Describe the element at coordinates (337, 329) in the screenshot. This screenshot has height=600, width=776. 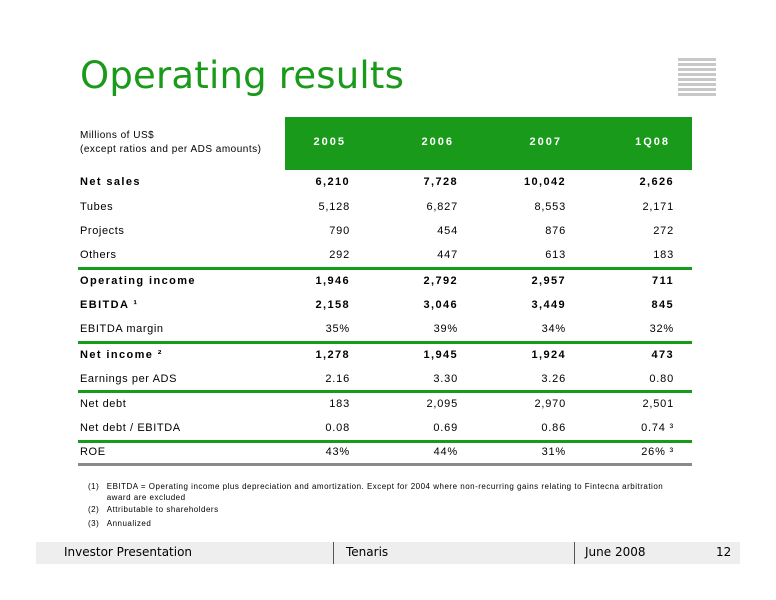
I see `cell: 35%` at that location.